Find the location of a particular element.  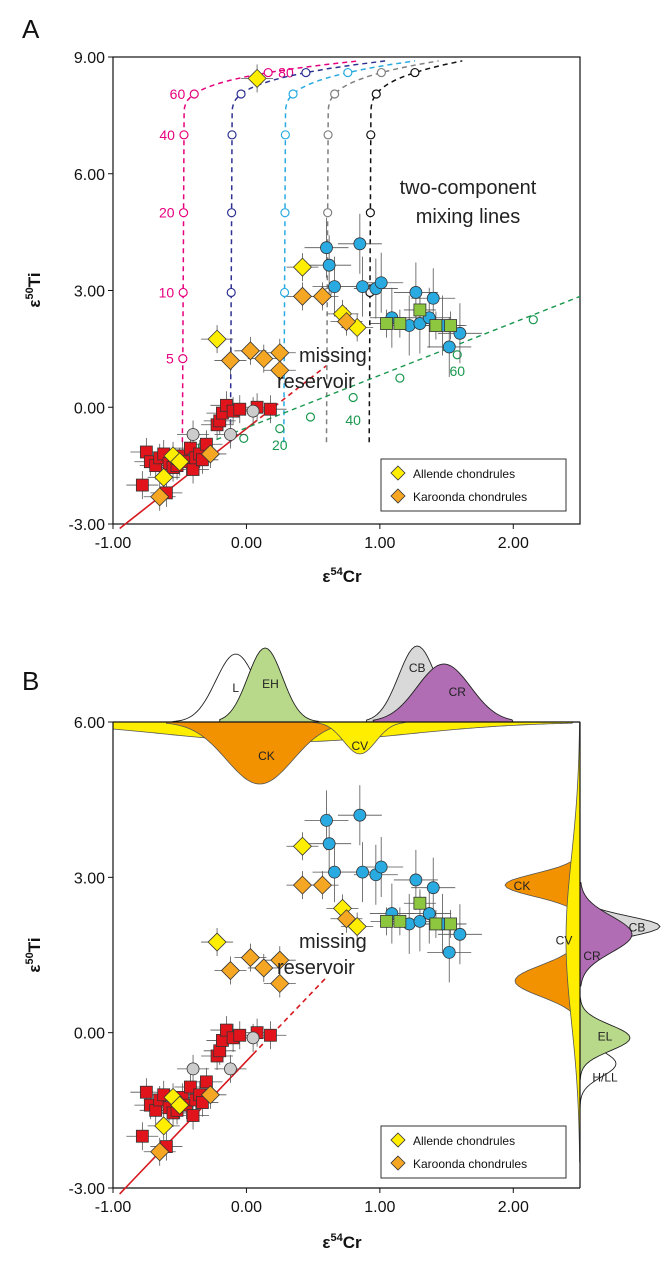

right-dist-label: CB is located at coordinates (637, 928).